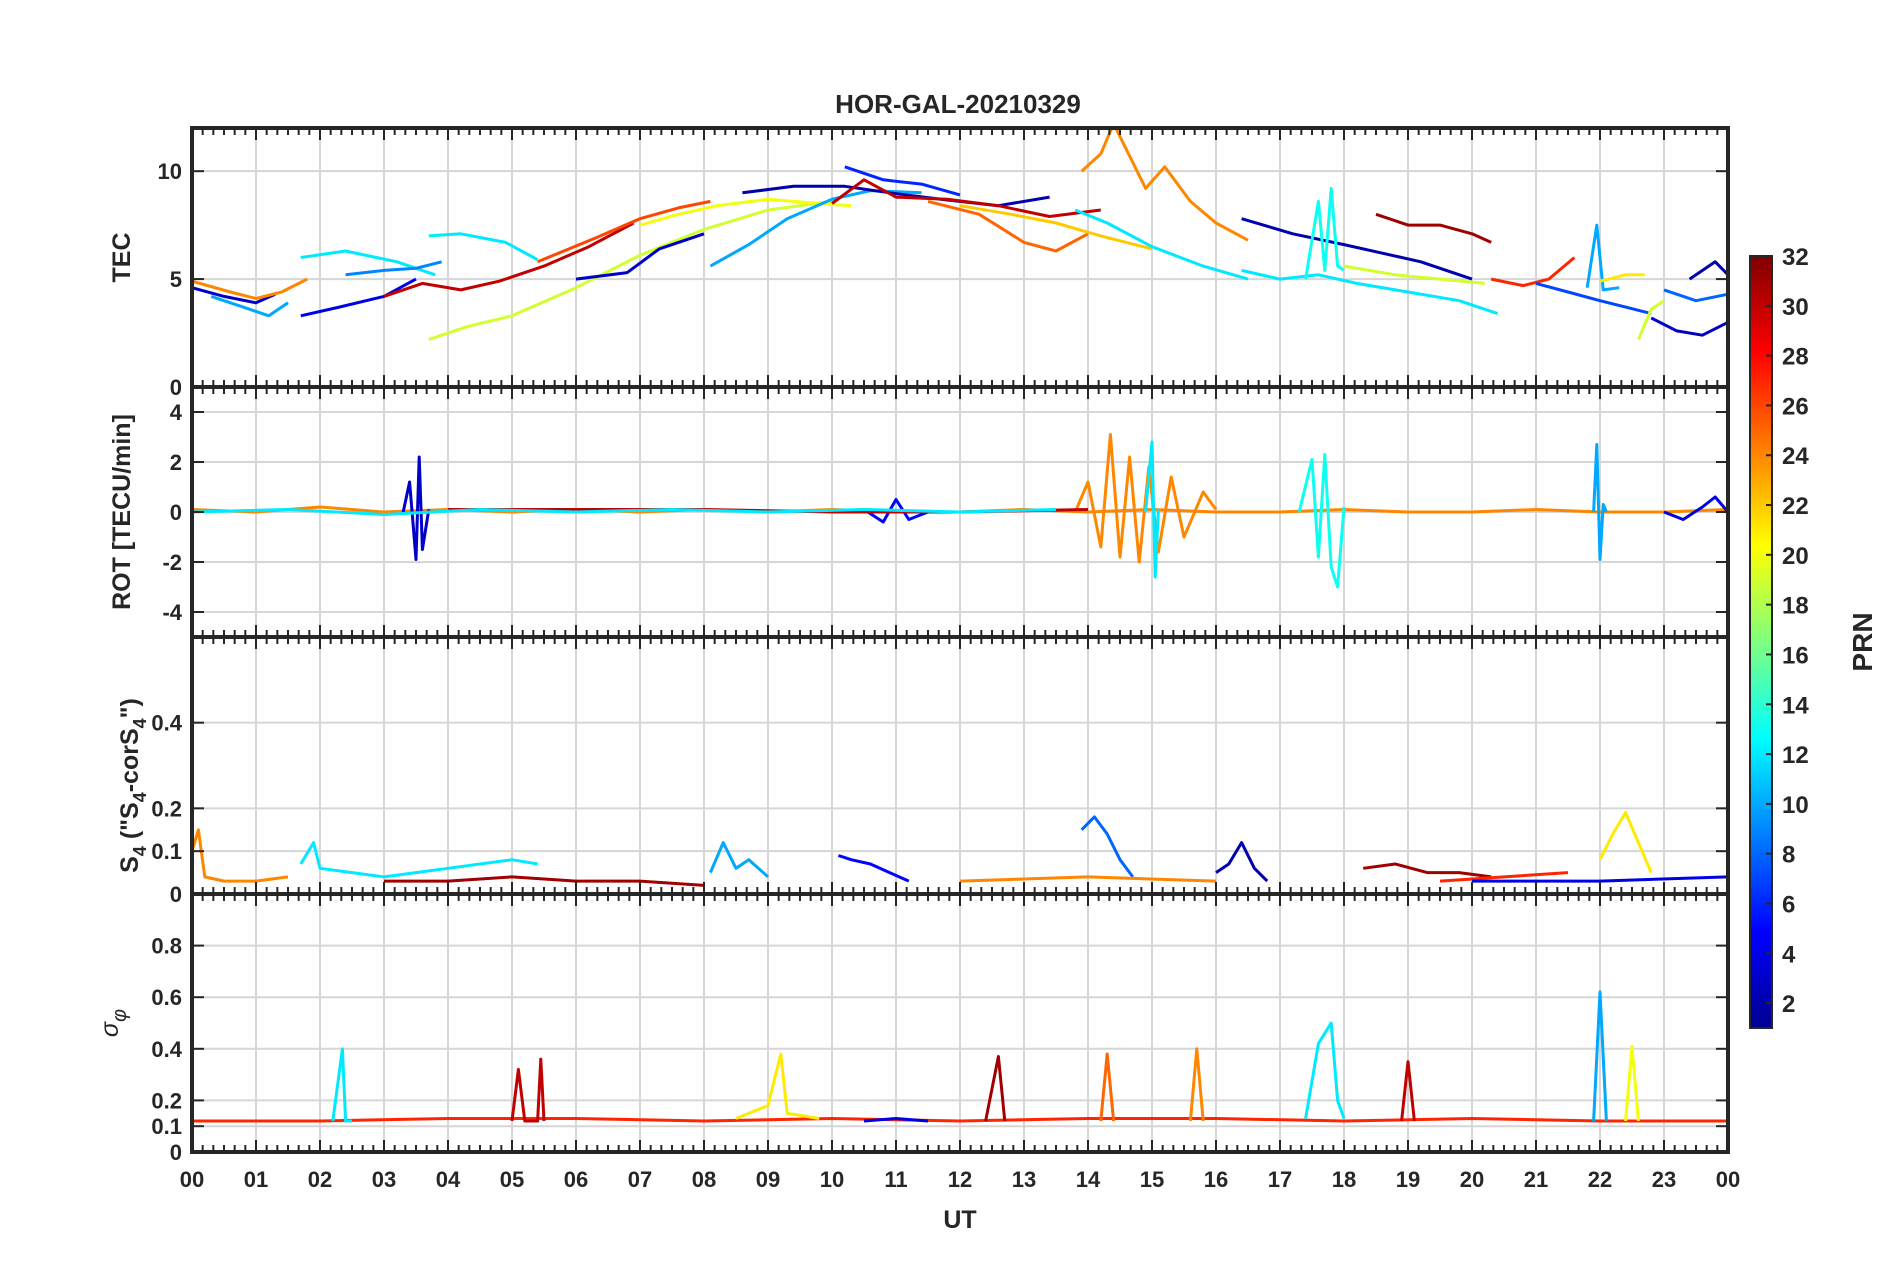  What do you see at coordinates (384, 1179) in the screenshot?
I see `x-tick-label: 03` at bounding box center [384, 1179].